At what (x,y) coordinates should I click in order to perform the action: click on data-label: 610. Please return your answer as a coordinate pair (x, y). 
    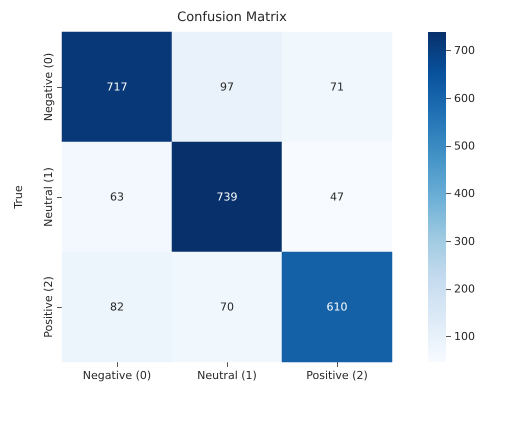
    Looking at the image, I should click on (337, 307).